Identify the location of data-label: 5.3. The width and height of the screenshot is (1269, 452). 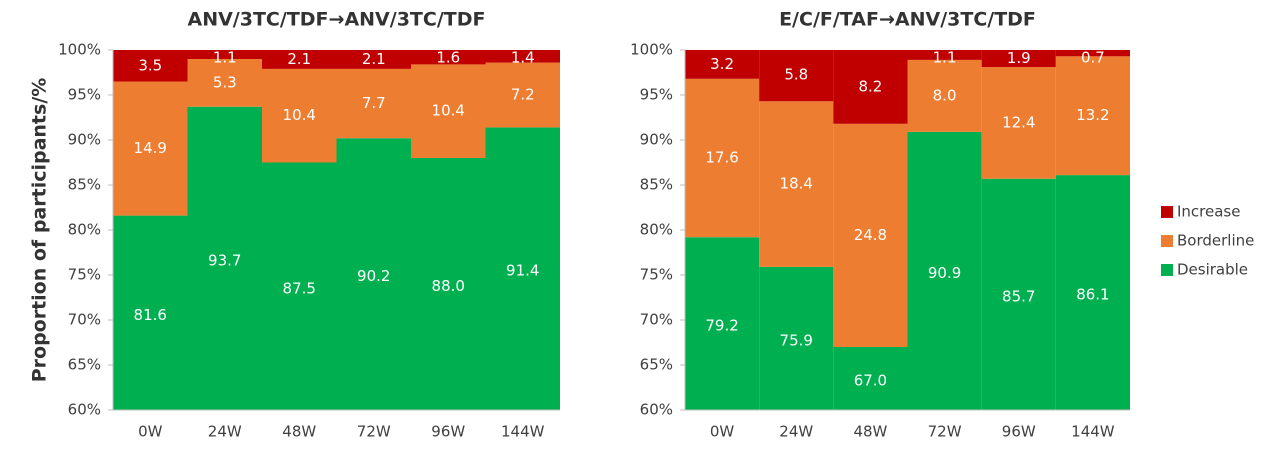
(225, 82).